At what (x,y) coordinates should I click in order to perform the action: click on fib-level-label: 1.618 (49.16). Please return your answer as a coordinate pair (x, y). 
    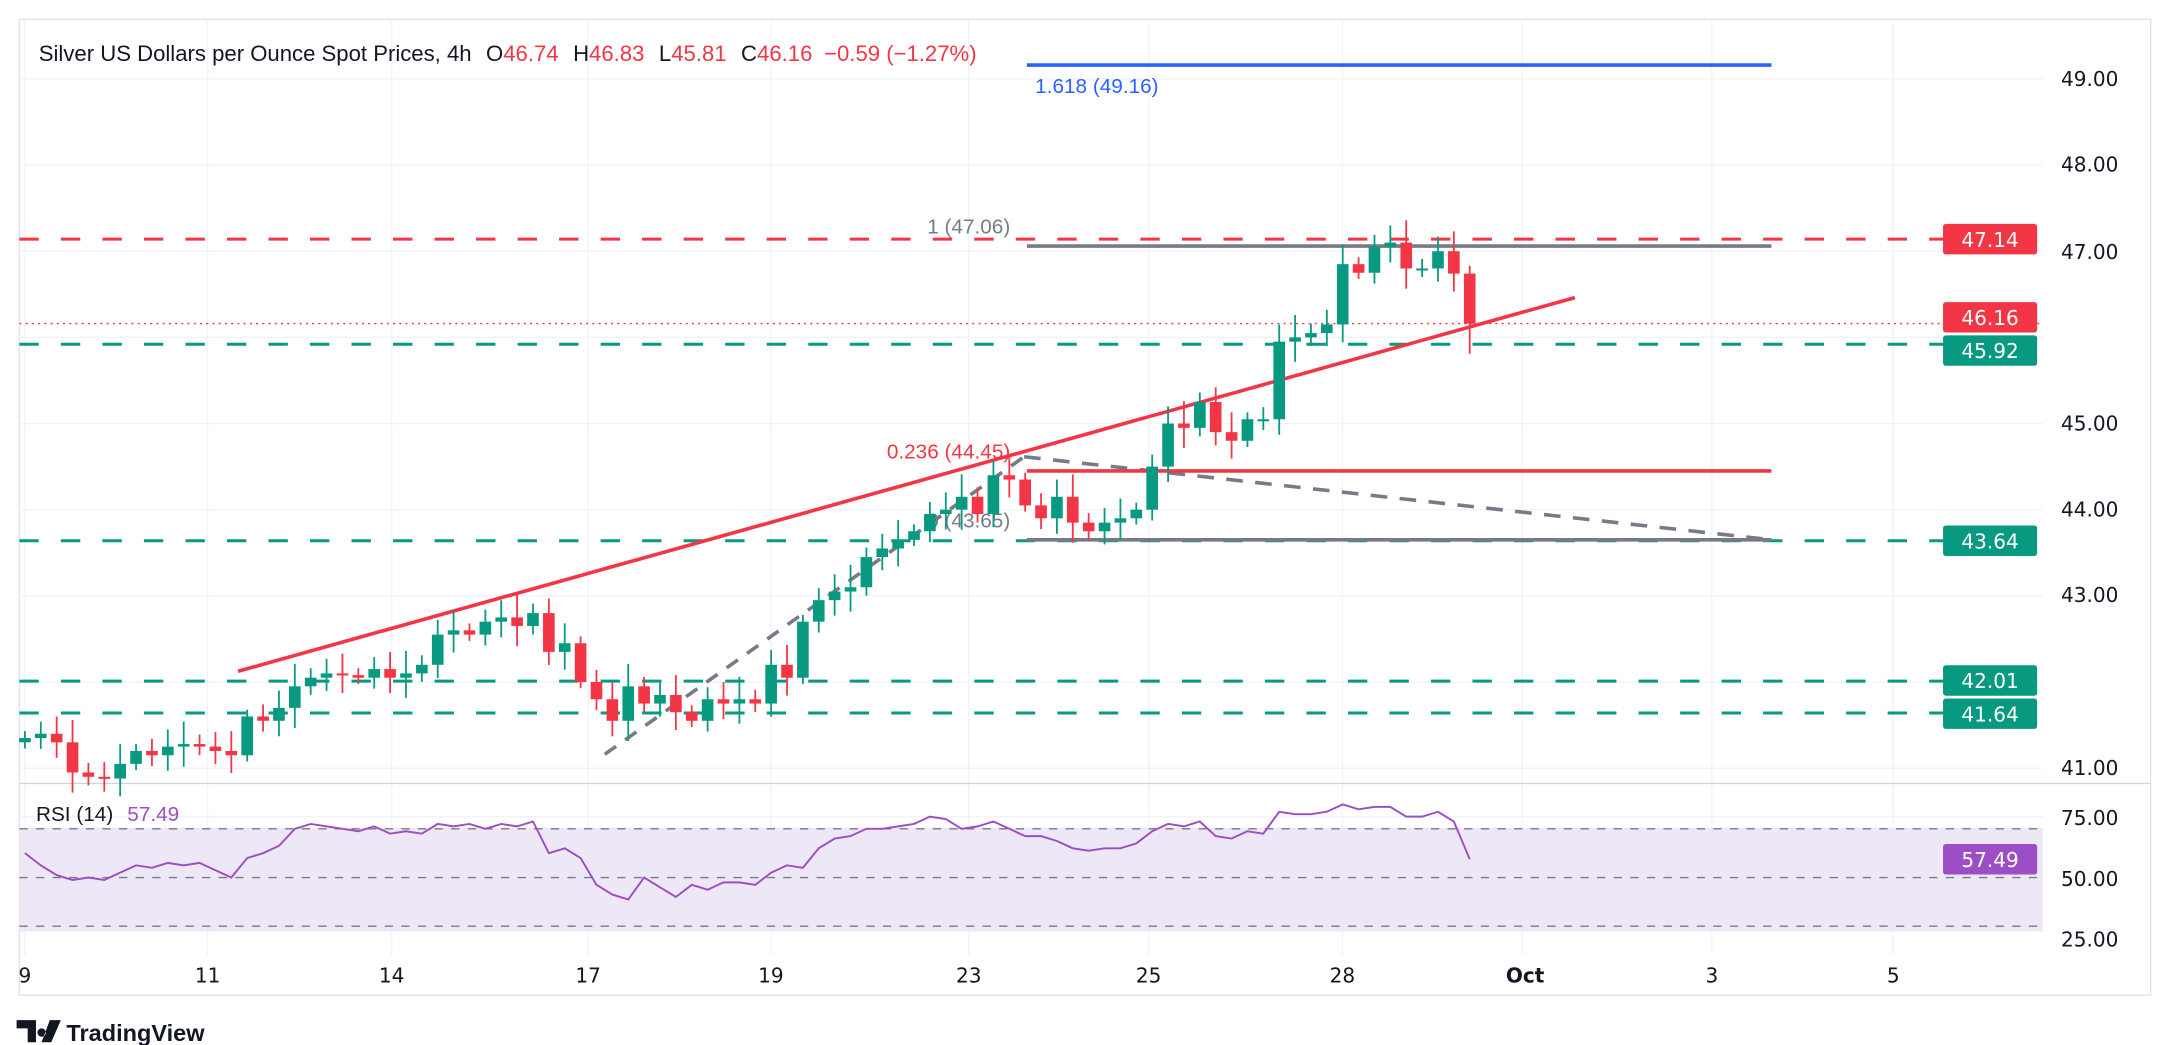
    Looking at the image, I should click on (1096, 86).